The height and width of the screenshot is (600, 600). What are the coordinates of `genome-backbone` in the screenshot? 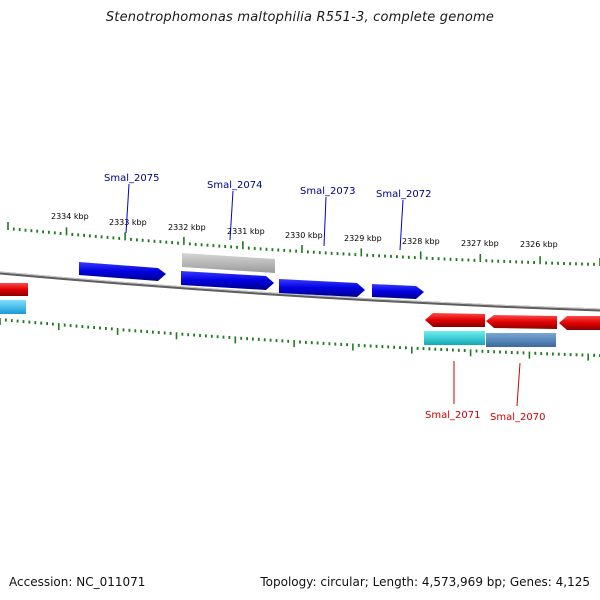 It's located at (300, 291).